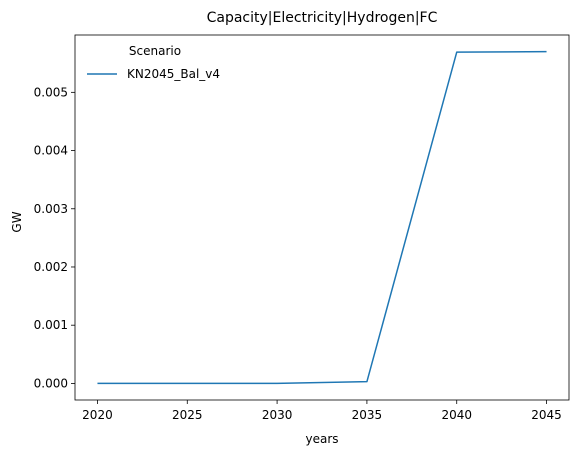 This screenshot has width=580, height=456. Describe the element at coordinates (322, 18) in the screenshot. I see `chart-title: Capacity|Electricity|Hydrogen|FC` at that location.